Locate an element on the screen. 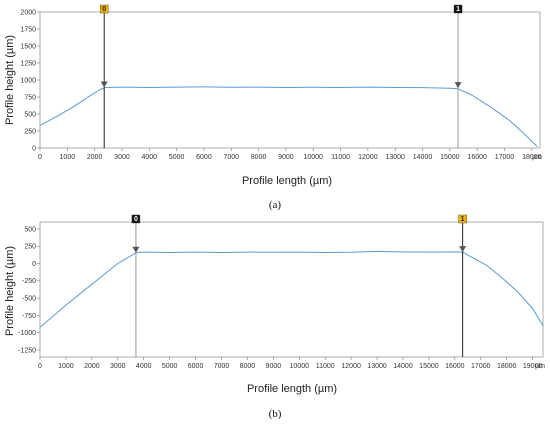 This screenshot has width=550, height=424. y-axis-ticks: 0 250 500 750 1000 1250 1500 1750 2000 is located at coordinates (30, 80).